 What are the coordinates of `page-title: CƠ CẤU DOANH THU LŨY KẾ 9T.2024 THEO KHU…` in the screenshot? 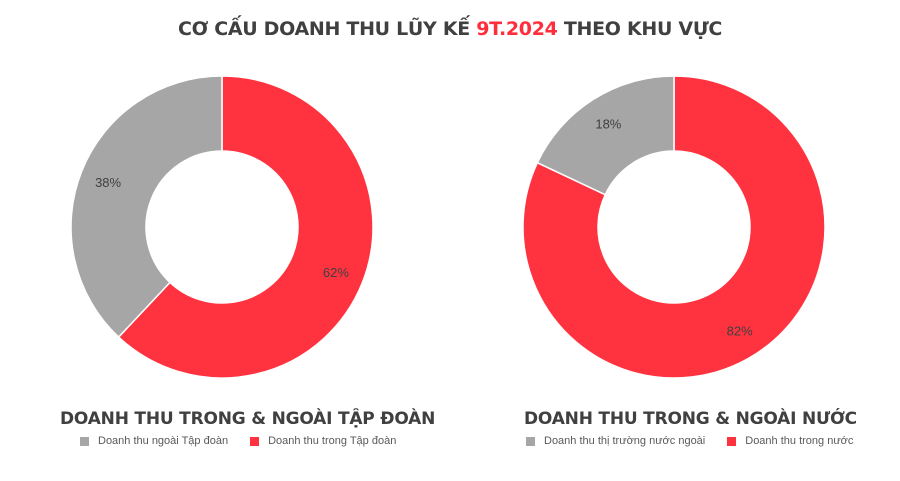 It's located at (450, 29).